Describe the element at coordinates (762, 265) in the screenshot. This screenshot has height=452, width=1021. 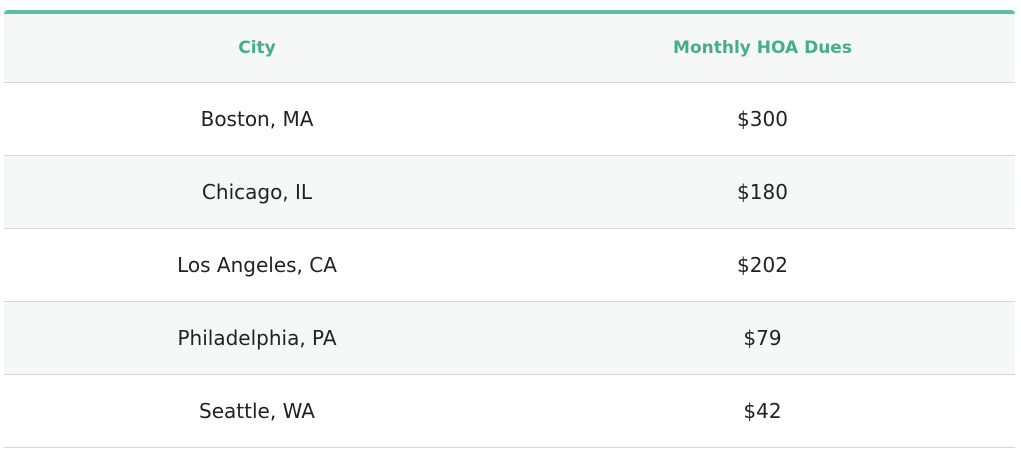
I see `dues-cell: $202` at that location.